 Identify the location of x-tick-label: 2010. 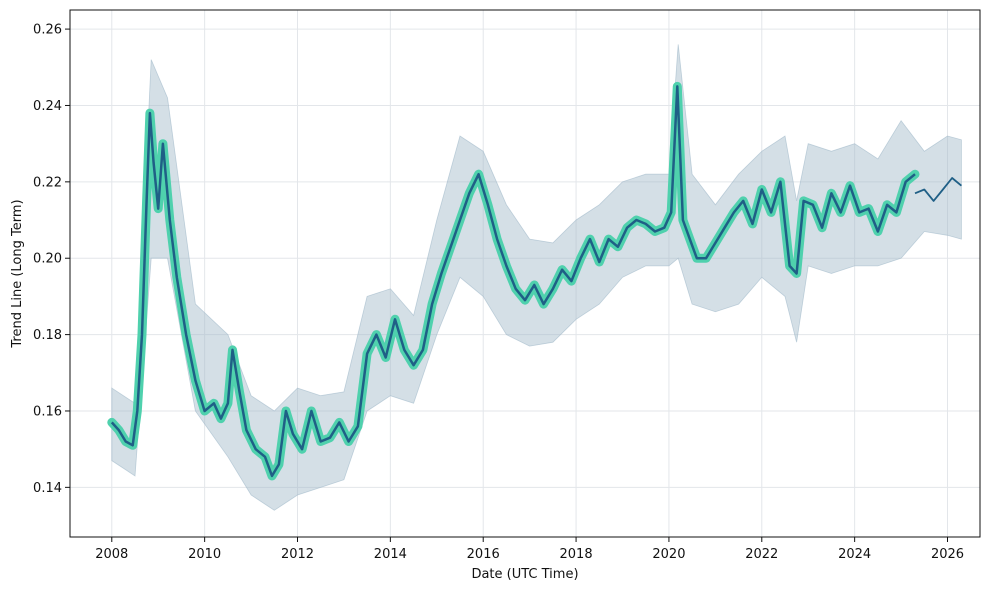
(204, 554).